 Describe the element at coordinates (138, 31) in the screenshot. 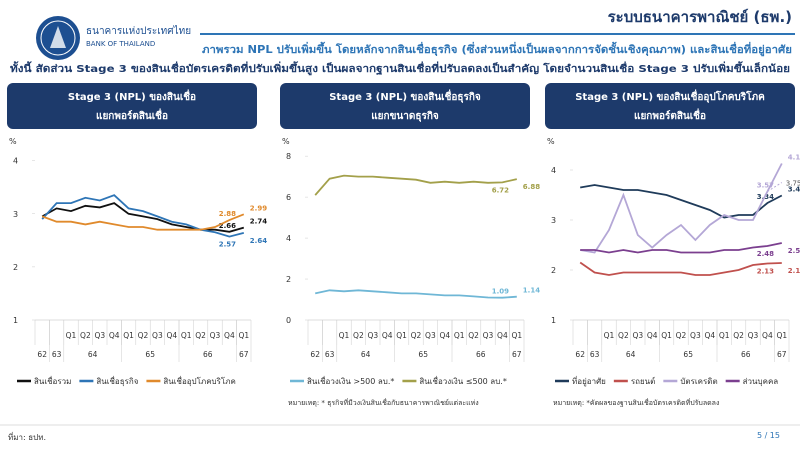

I see `org-name-th: ธนาคารแห่งประเทศไทย` at that location.